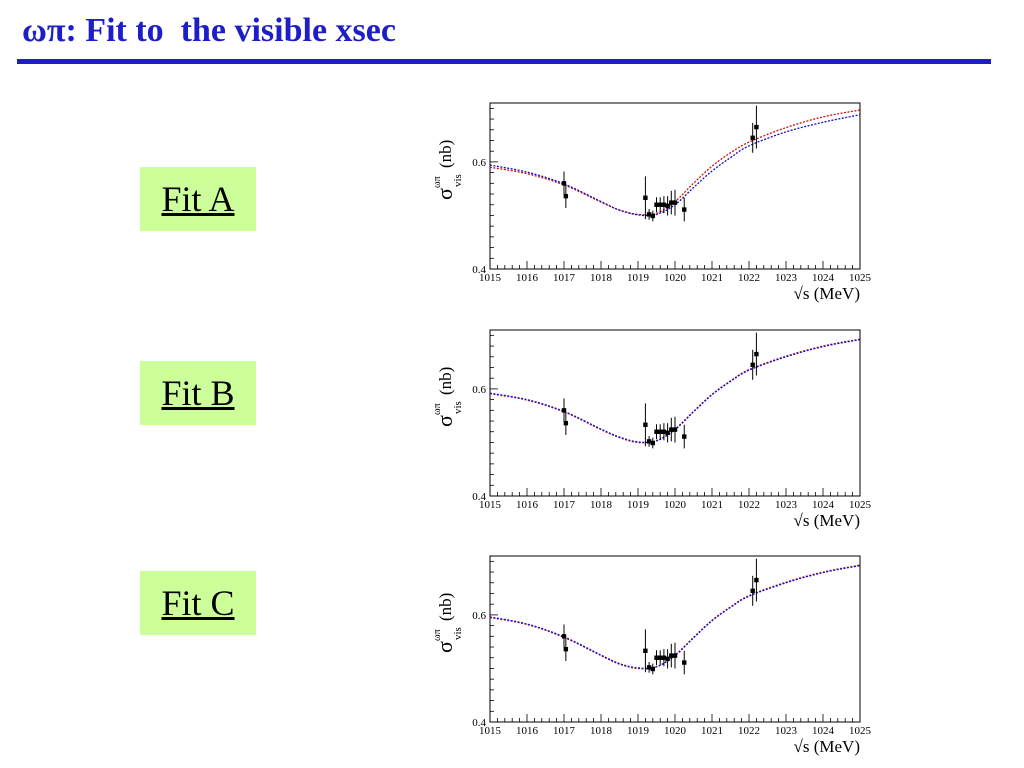  What do you see at coordinates (827, 746) in the screenshot?
I see `x-axis-label: √s (MeV)` at bounding box center [827, 746].